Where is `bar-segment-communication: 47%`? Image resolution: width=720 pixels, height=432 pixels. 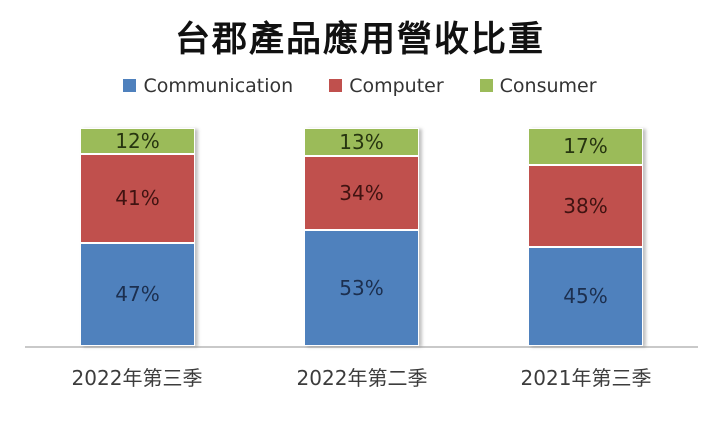
bar-segment-communication: 47% is located at coordinates (137, 294).